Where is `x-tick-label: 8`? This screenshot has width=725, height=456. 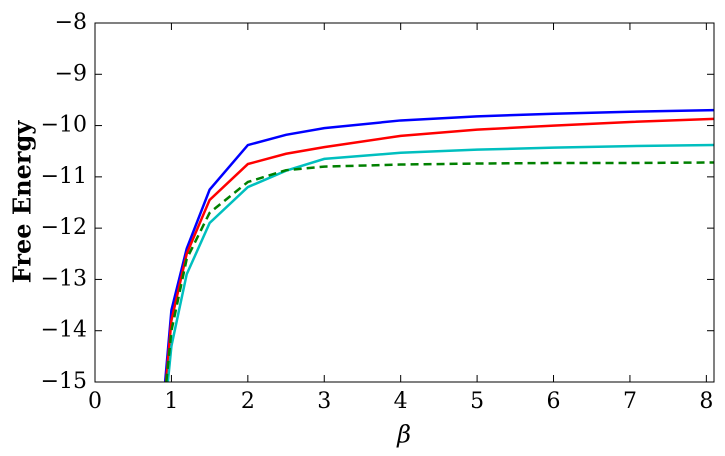 x-tick-label: 8 is located at coordinates (706, 401).